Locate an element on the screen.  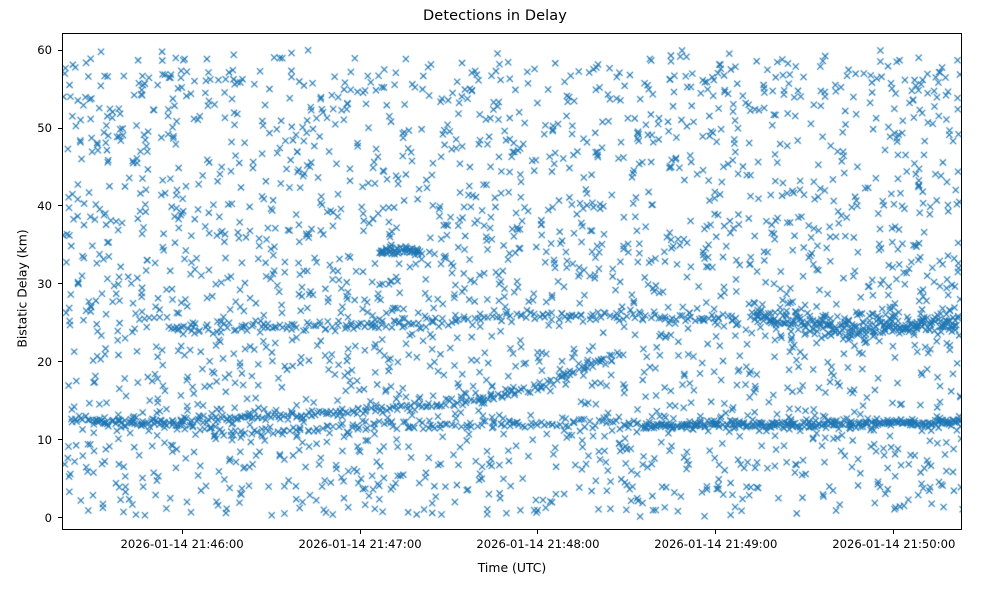
y-axis-tick-label: 50 is located at coordinates (44, 128).